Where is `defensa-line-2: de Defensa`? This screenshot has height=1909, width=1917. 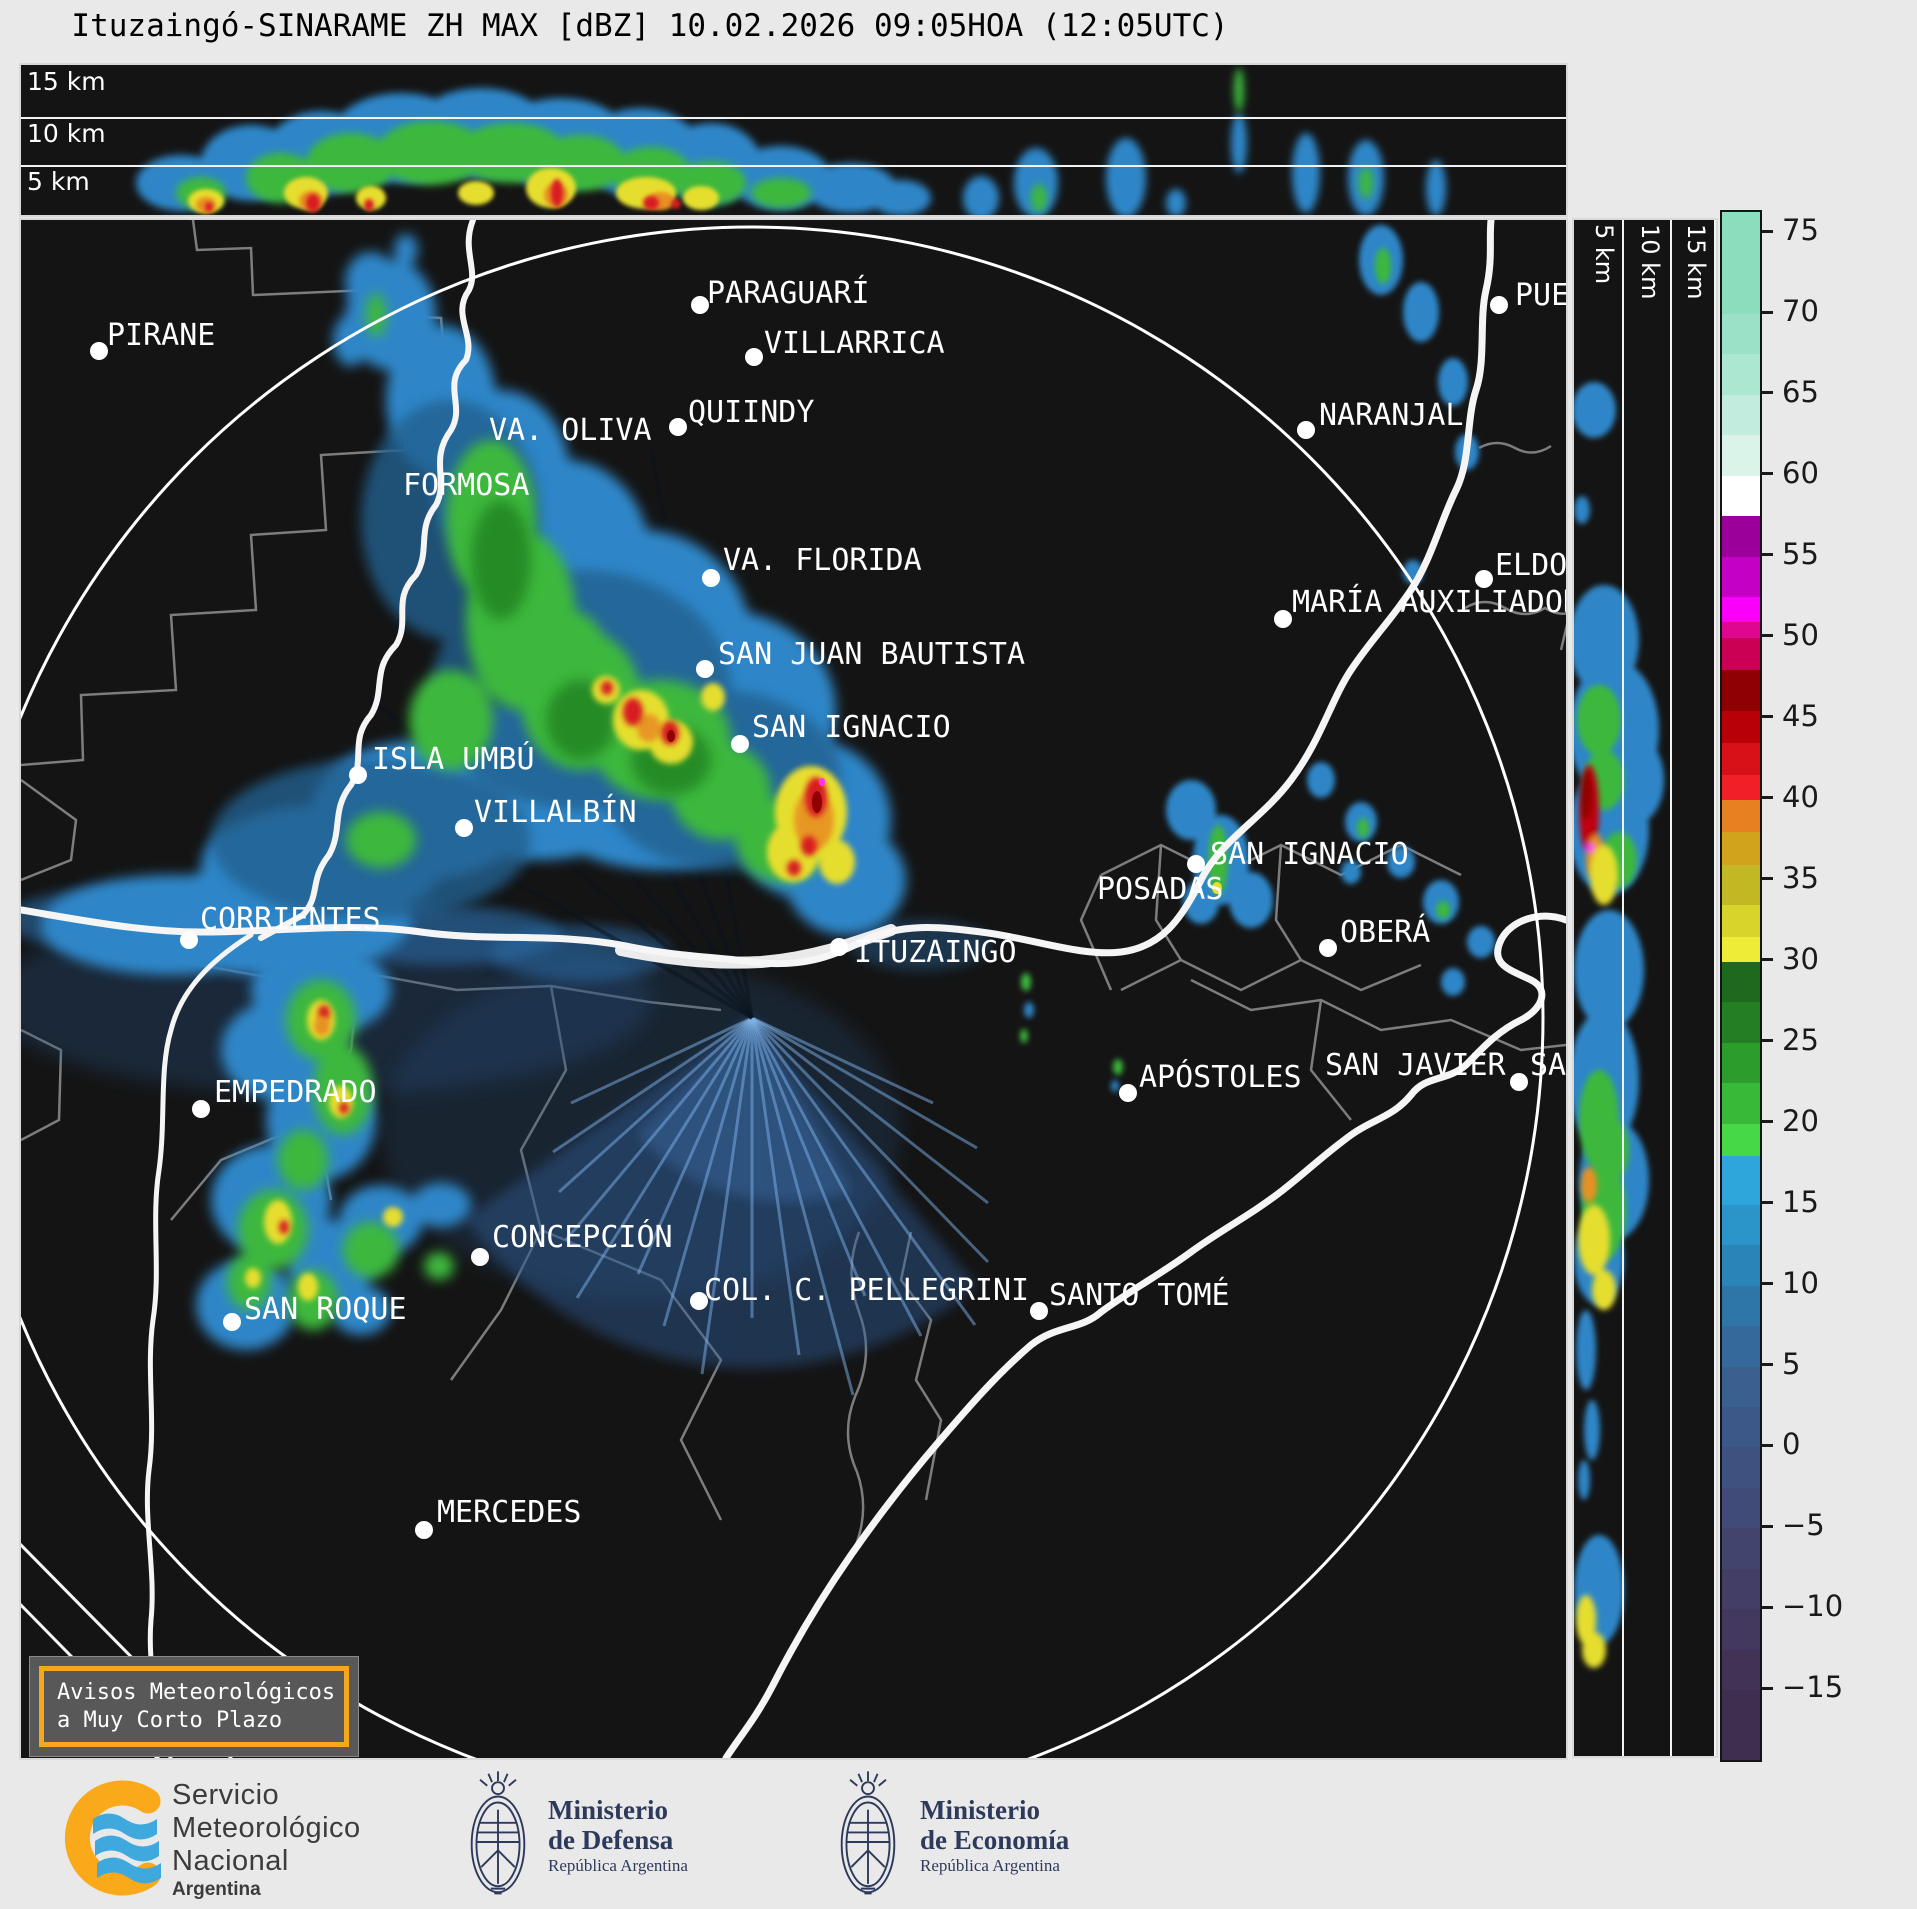 defensa-line-2: de Defensa is located at coordinates (611, 1840).